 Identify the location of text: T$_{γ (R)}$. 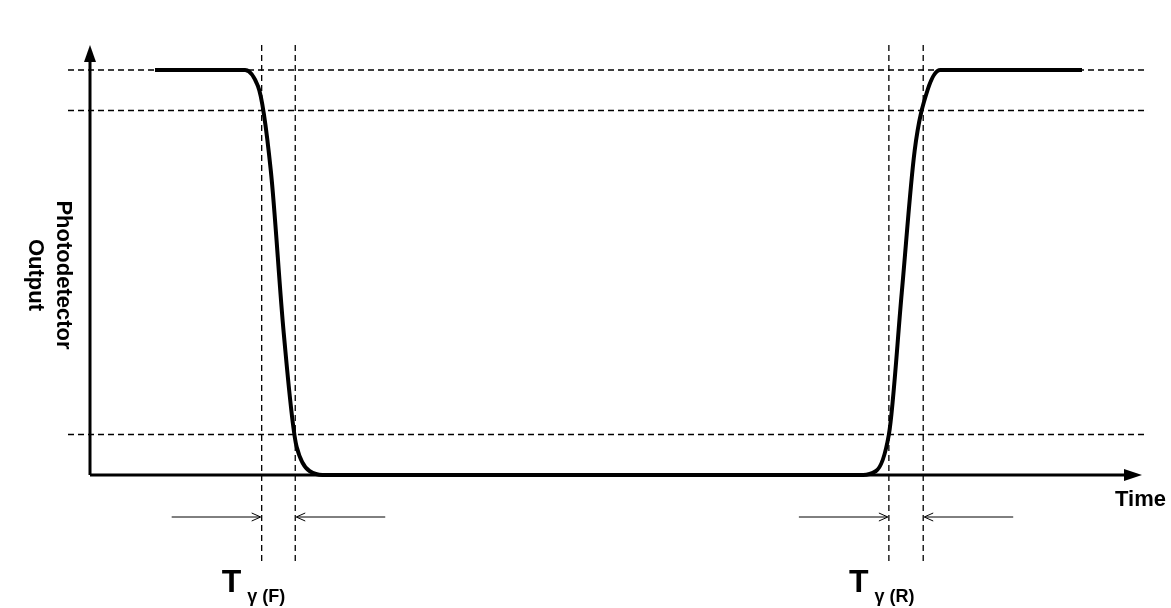
(881, 584).